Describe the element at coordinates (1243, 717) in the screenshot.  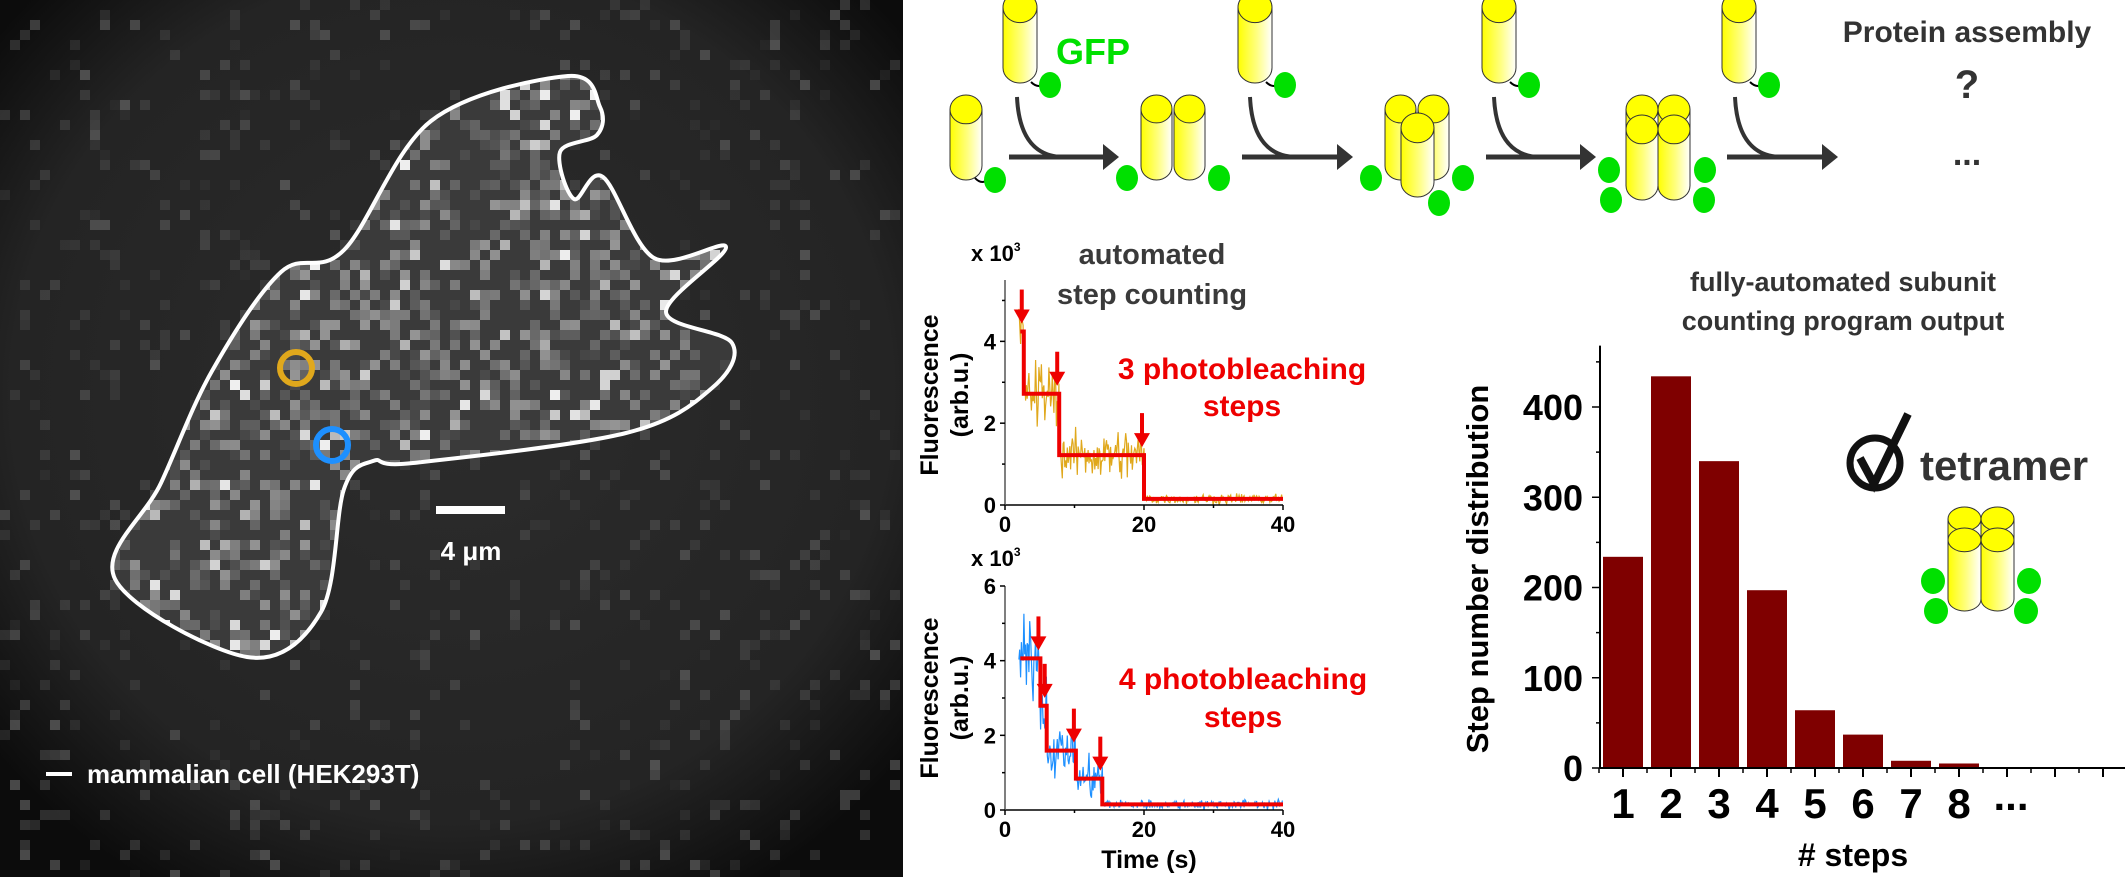
I see `step-count-annotation-line2: steps` at that location.